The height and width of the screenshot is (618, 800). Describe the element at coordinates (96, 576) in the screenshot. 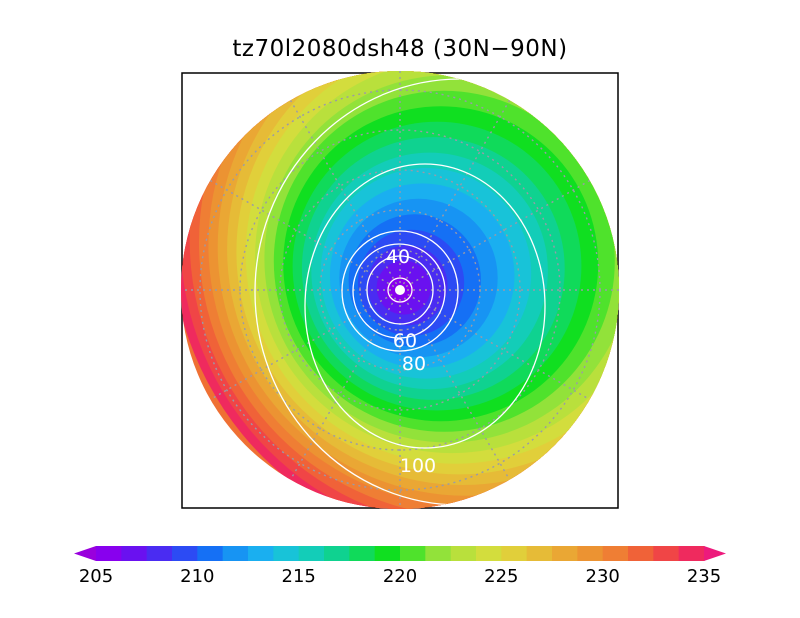

I see `colorbar-tick-label: 205` at that location.